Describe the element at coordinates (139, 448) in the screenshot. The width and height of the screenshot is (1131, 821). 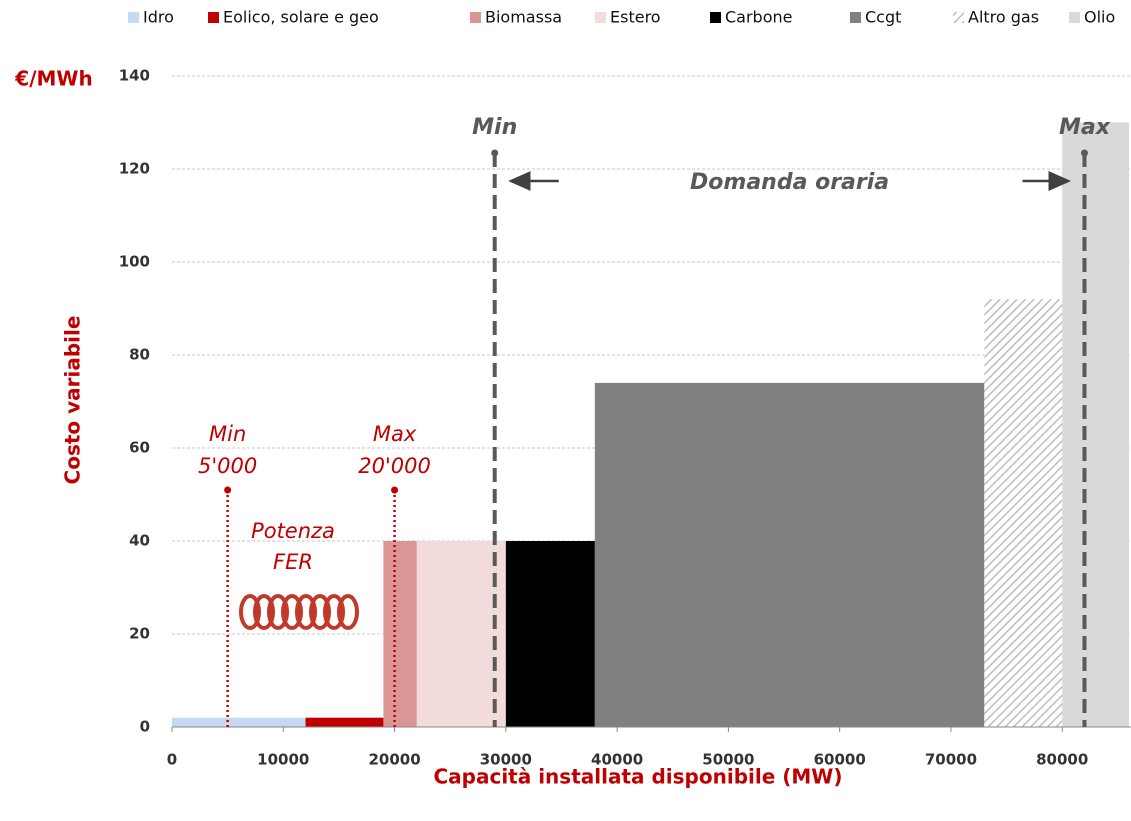
I see `y-tick-label: 60` at that location.